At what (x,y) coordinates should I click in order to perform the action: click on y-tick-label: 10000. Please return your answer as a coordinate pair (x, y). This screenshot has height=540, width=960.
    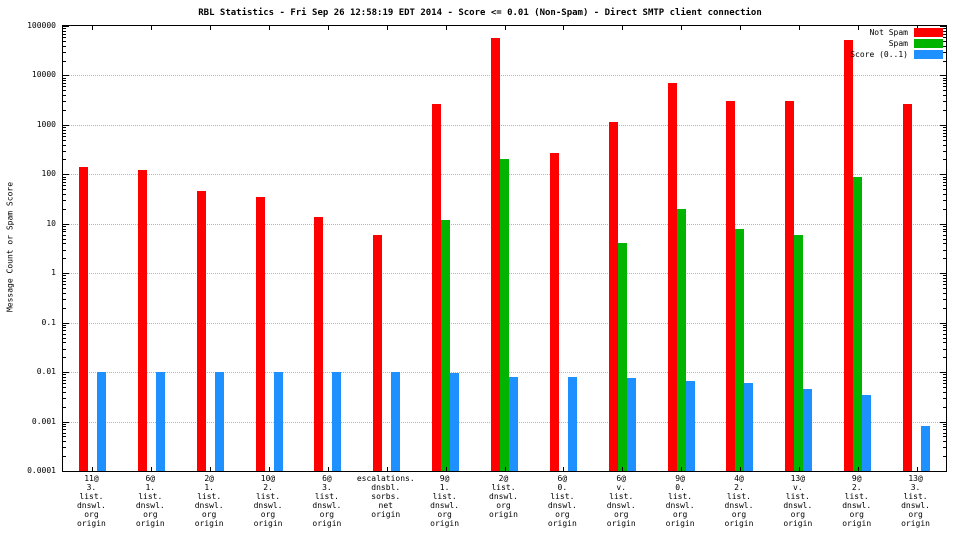
    Looking at the image, I should click on (43, 75).